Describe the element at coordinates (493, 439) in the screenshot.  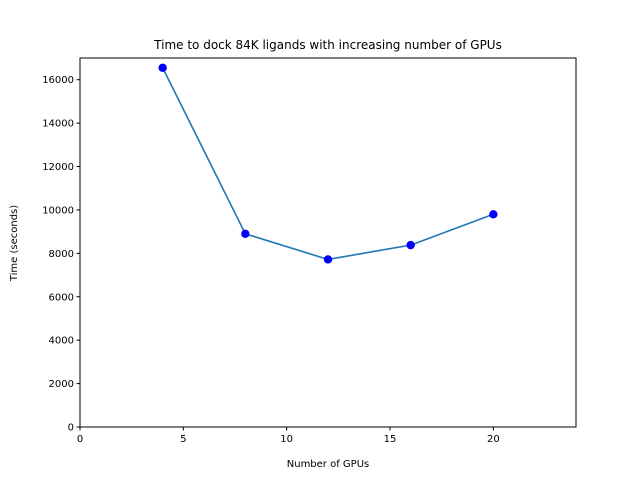
I see `x-tick-label: 20` at that location.